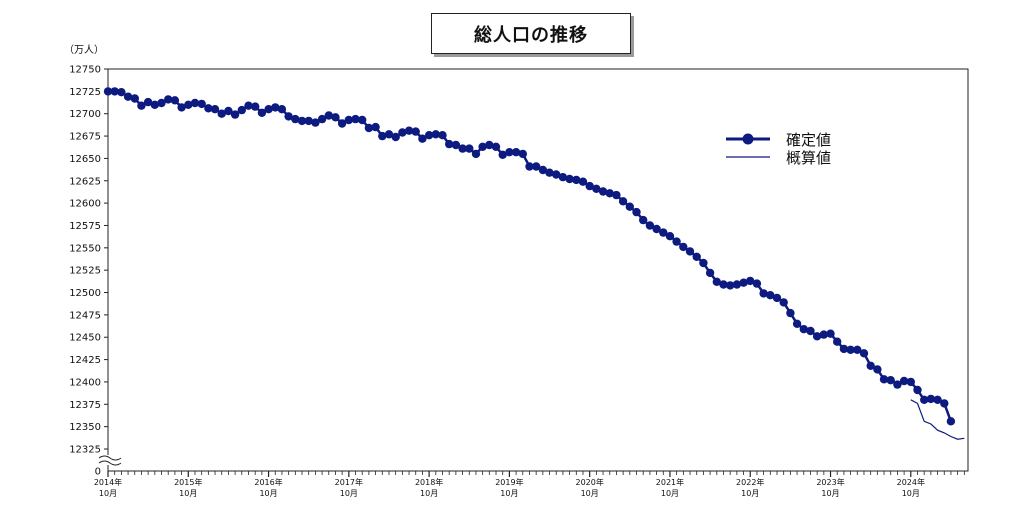  I want to click on chart-title: 総人口の推移, so click(531, 35).